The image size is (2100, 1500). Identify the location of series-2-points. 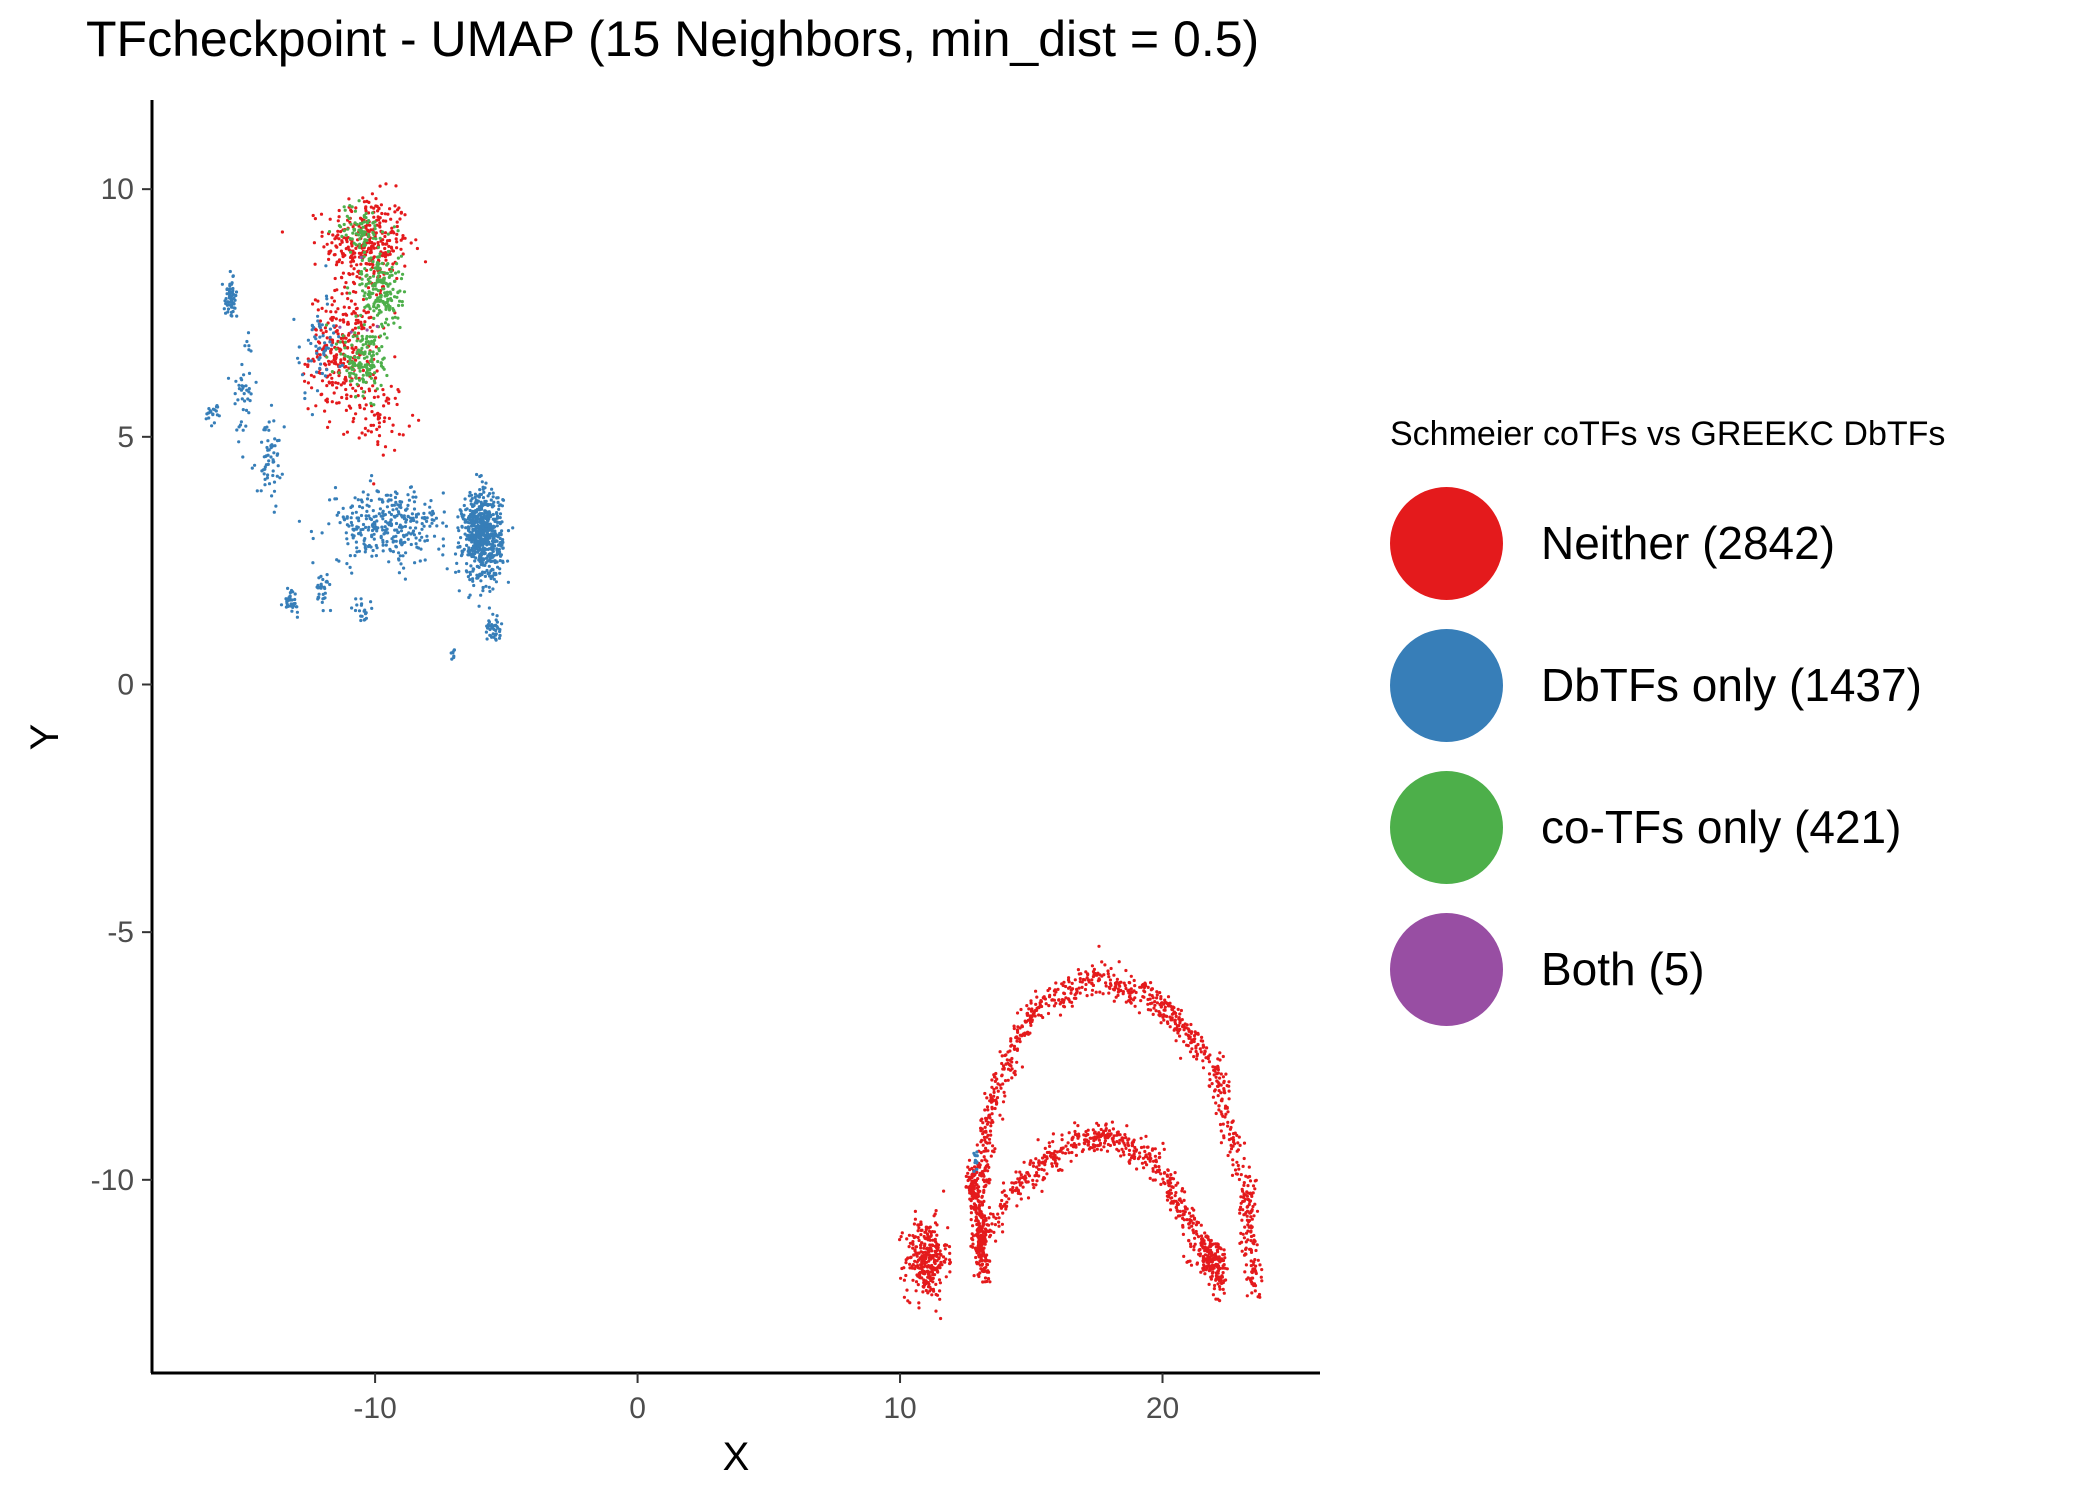
(365, 303).